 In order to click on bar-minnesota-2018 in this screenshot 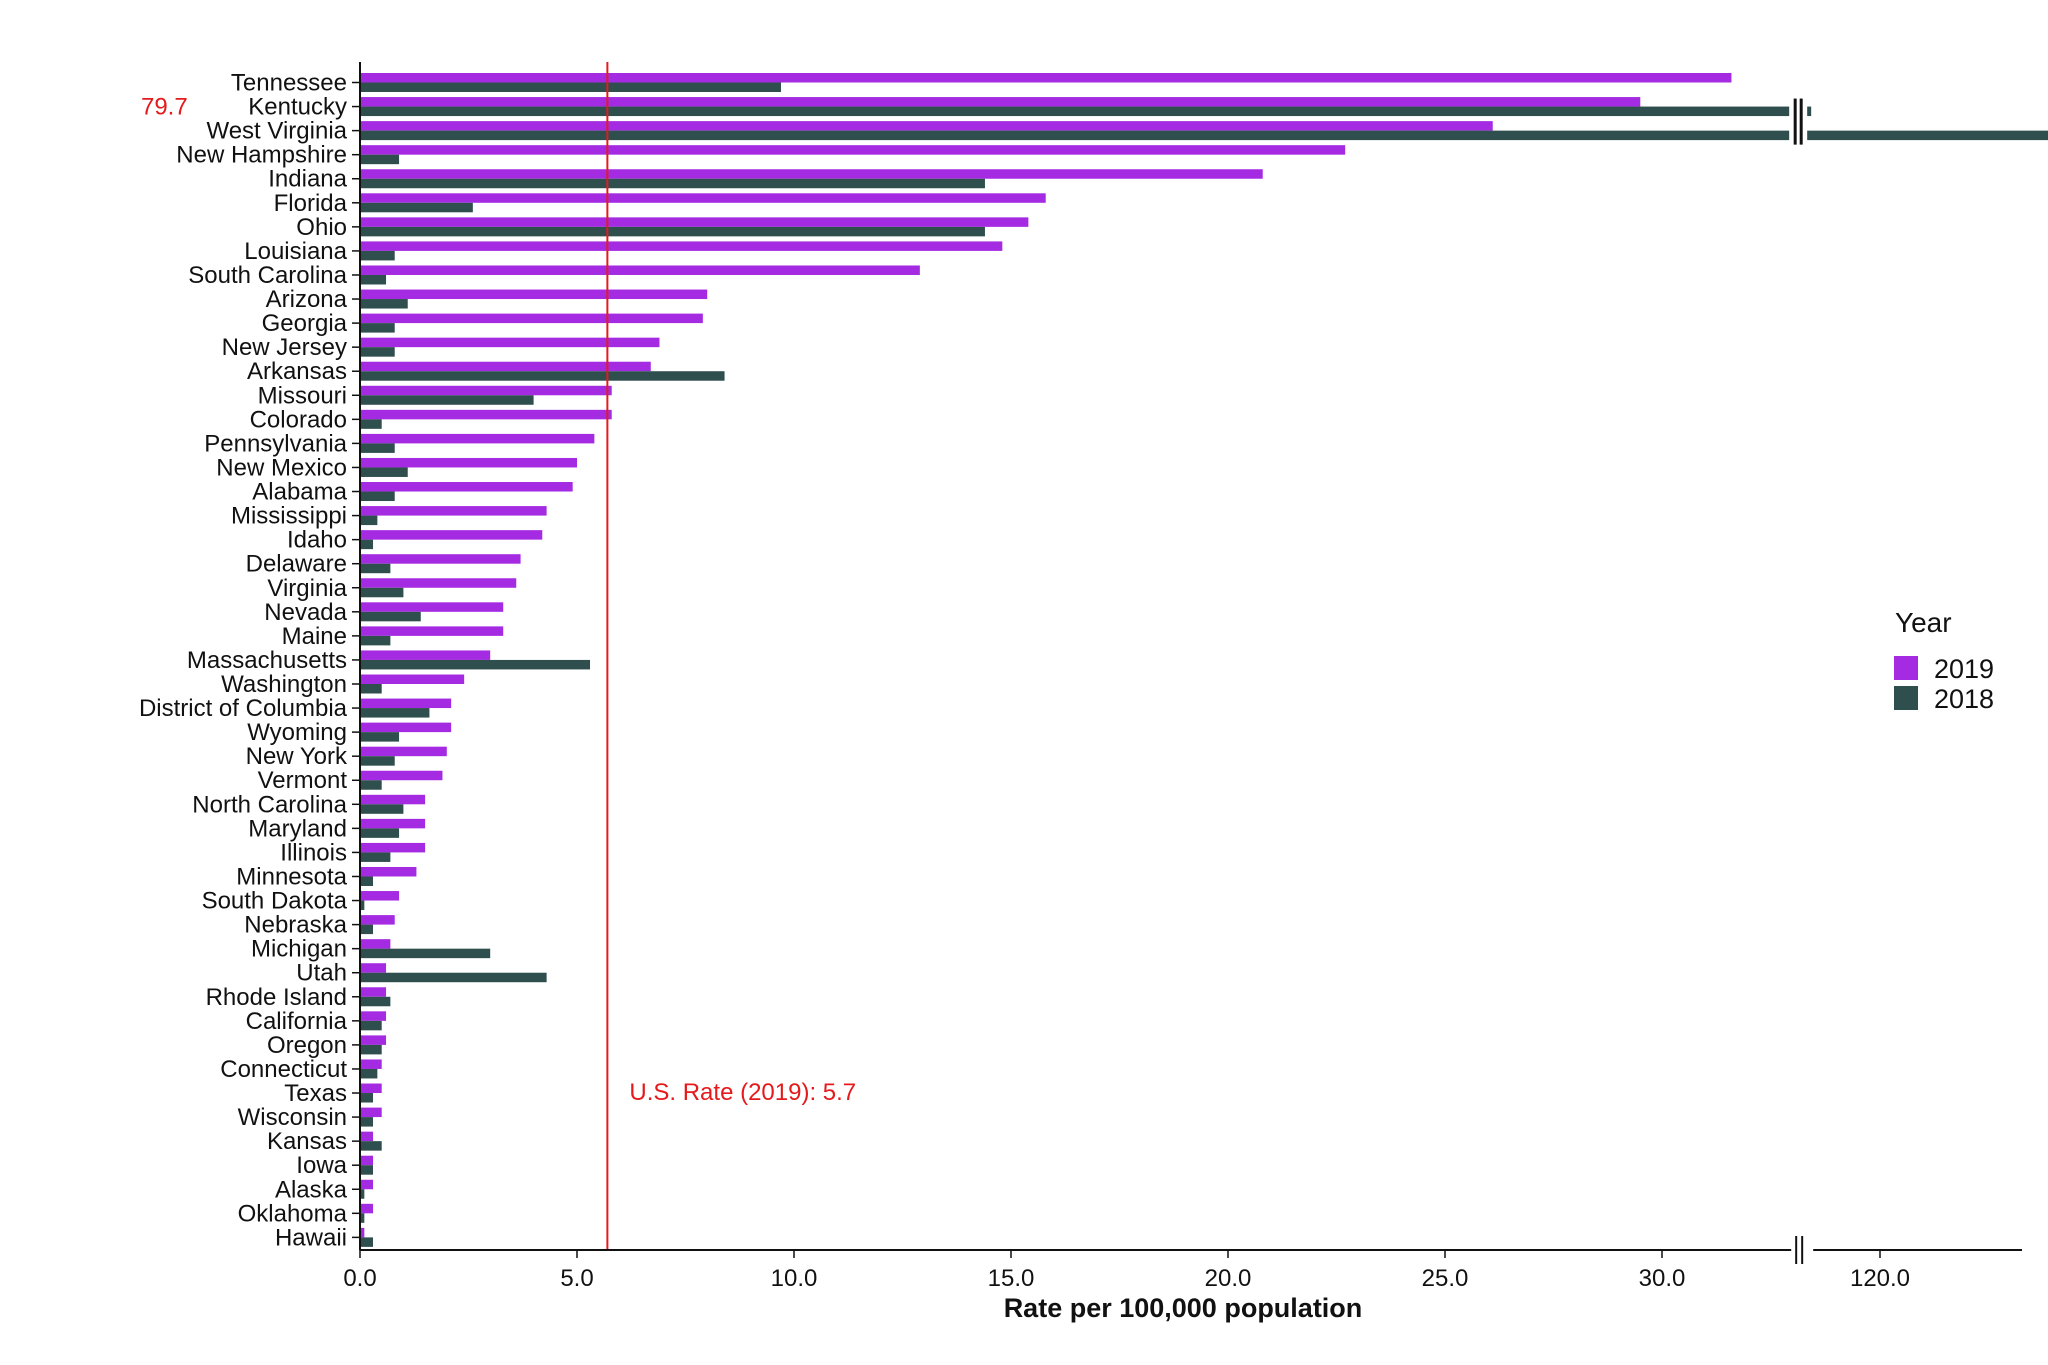, I will do `click(367, 881)`.